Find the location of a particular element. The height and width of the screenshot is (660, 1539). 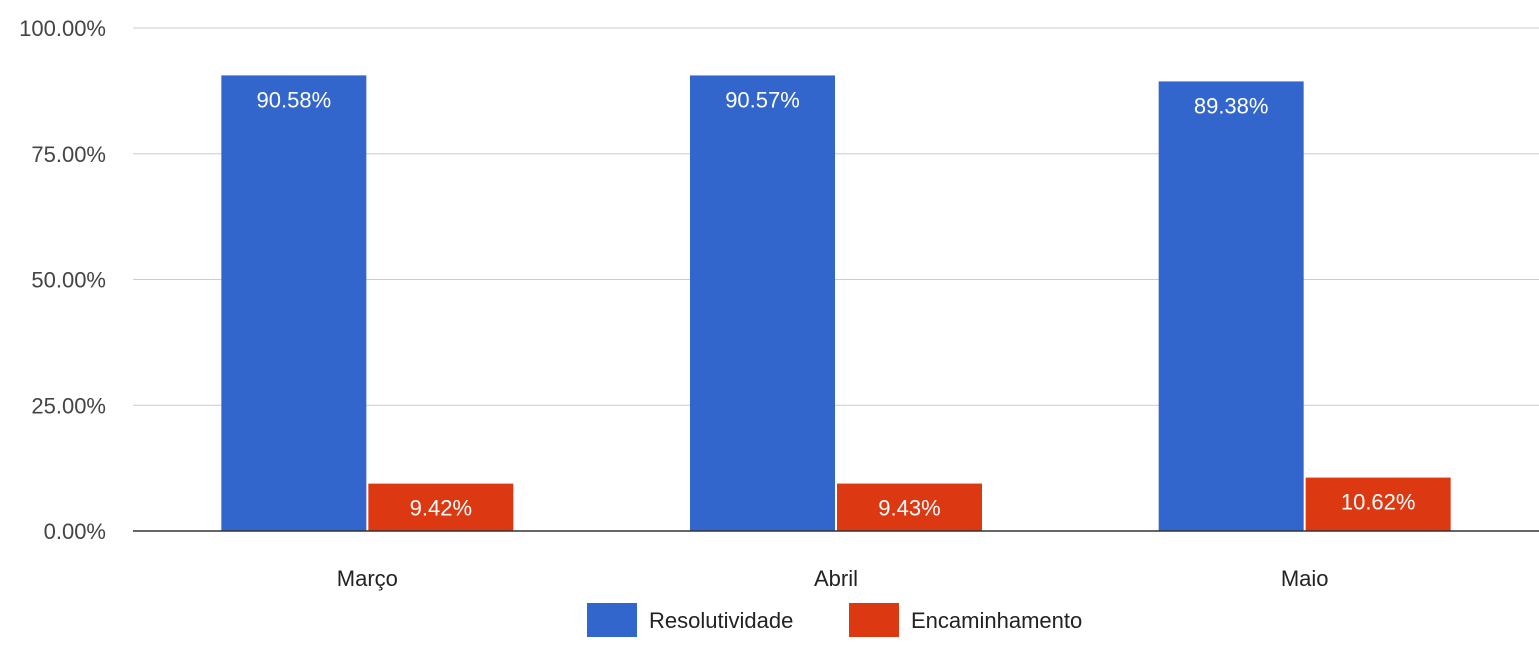

legend-label-encaminhamento: Encaminhamento is located at coordinates (996, 620).